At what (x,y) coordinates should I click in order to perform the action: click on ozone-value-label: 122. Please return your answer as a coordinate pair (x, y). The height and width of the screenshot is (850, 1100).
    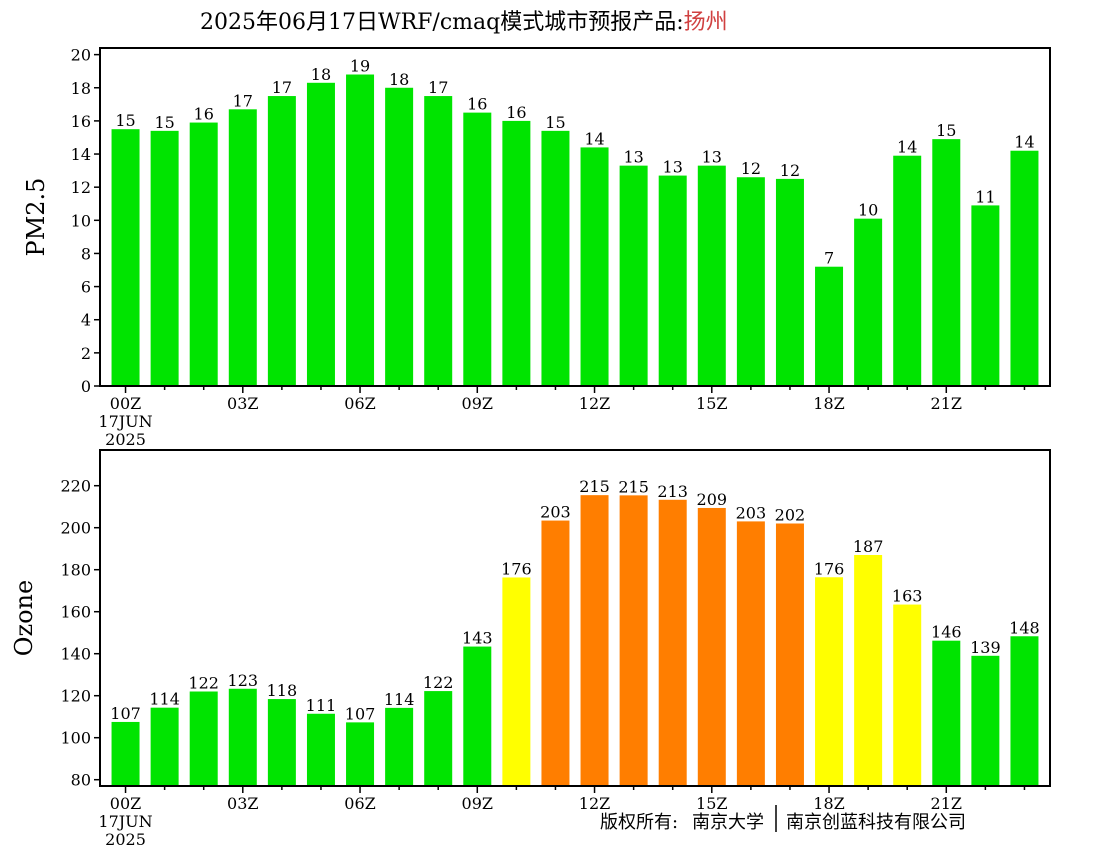
    Looking at the image, I should click on (203, 683).